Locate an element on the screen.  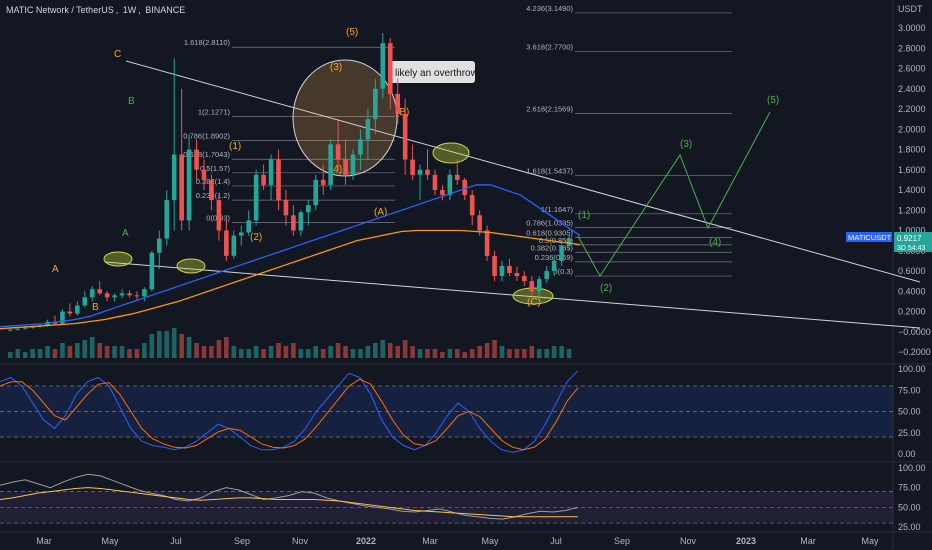
overthrow-ellipse is located at coordinates (345, 118).